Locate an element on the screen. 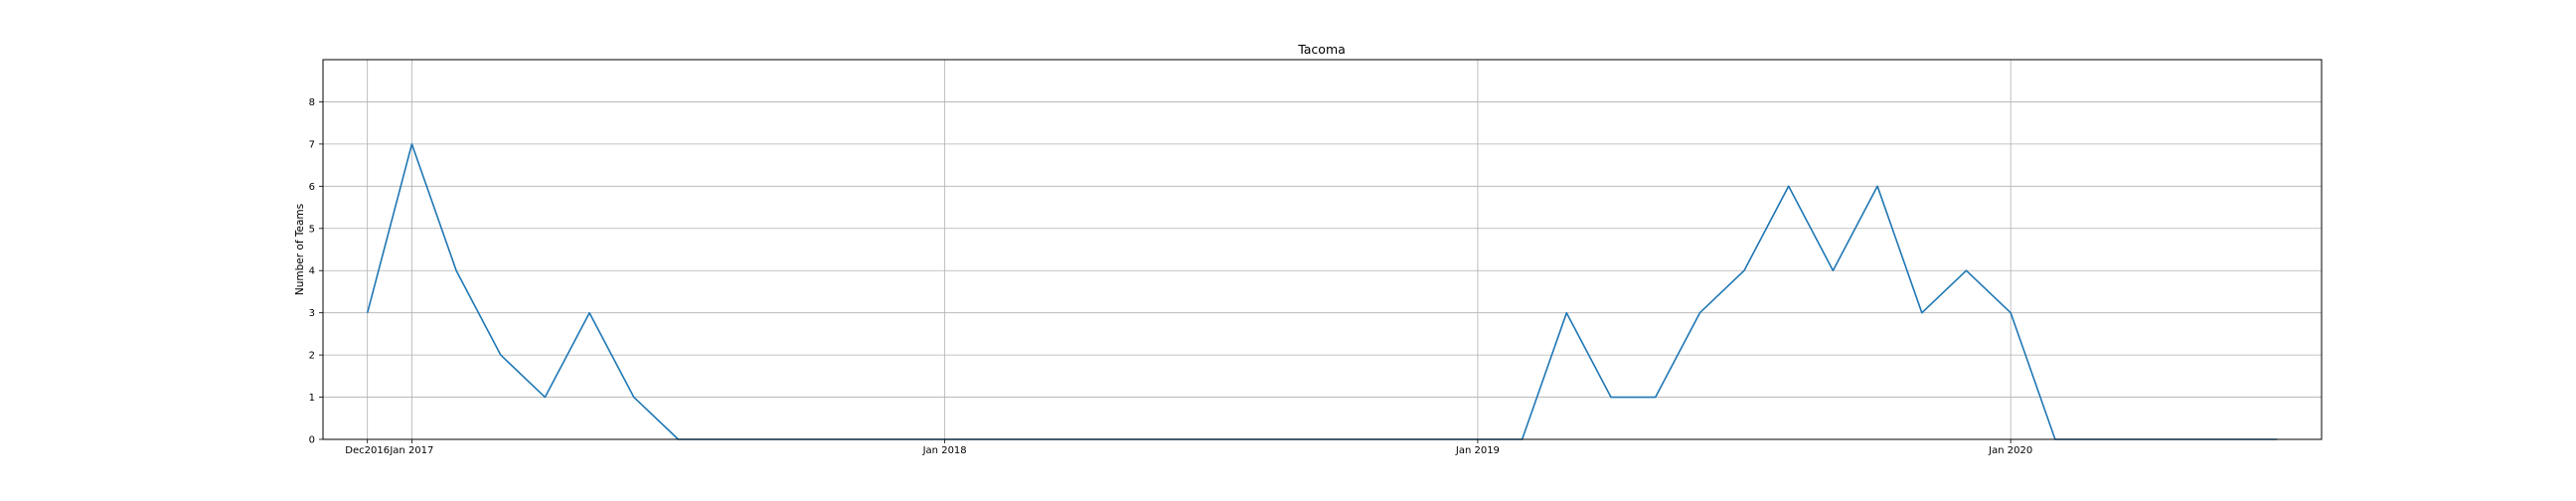 The width and height of the screenshot is (2576, 501). y-tick-label: 2 is located at coordinates (312, 356).